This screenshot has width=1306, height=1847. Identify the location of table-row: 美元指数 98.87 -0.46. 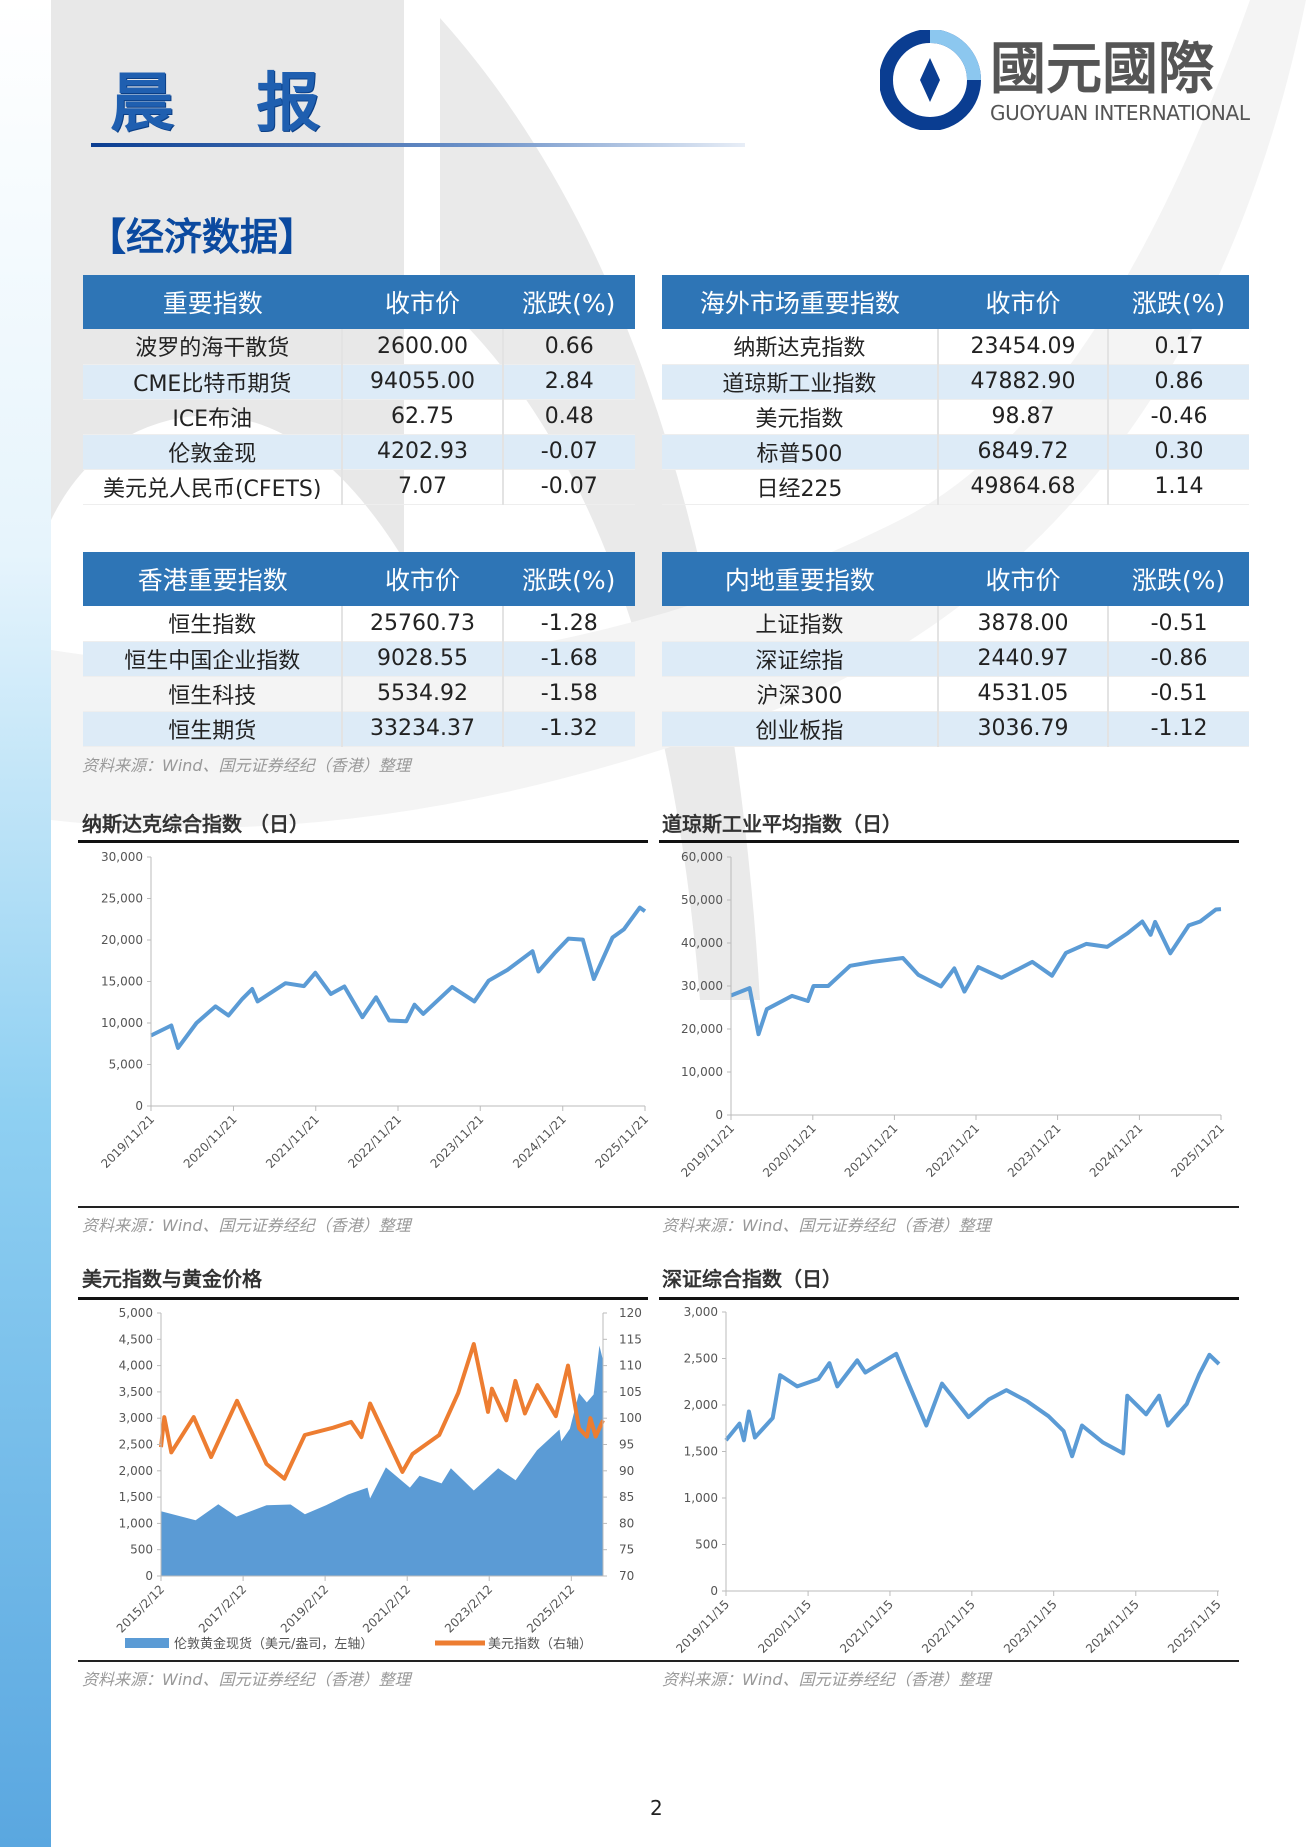
(955, 417).